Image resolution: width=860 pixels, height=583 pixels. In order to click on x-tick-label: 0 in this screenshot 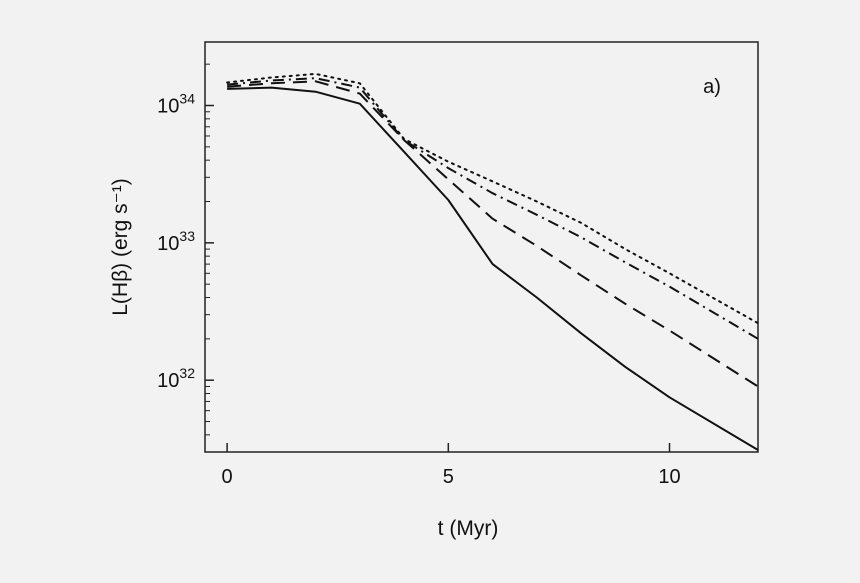, I will do `click(227, 477)`.